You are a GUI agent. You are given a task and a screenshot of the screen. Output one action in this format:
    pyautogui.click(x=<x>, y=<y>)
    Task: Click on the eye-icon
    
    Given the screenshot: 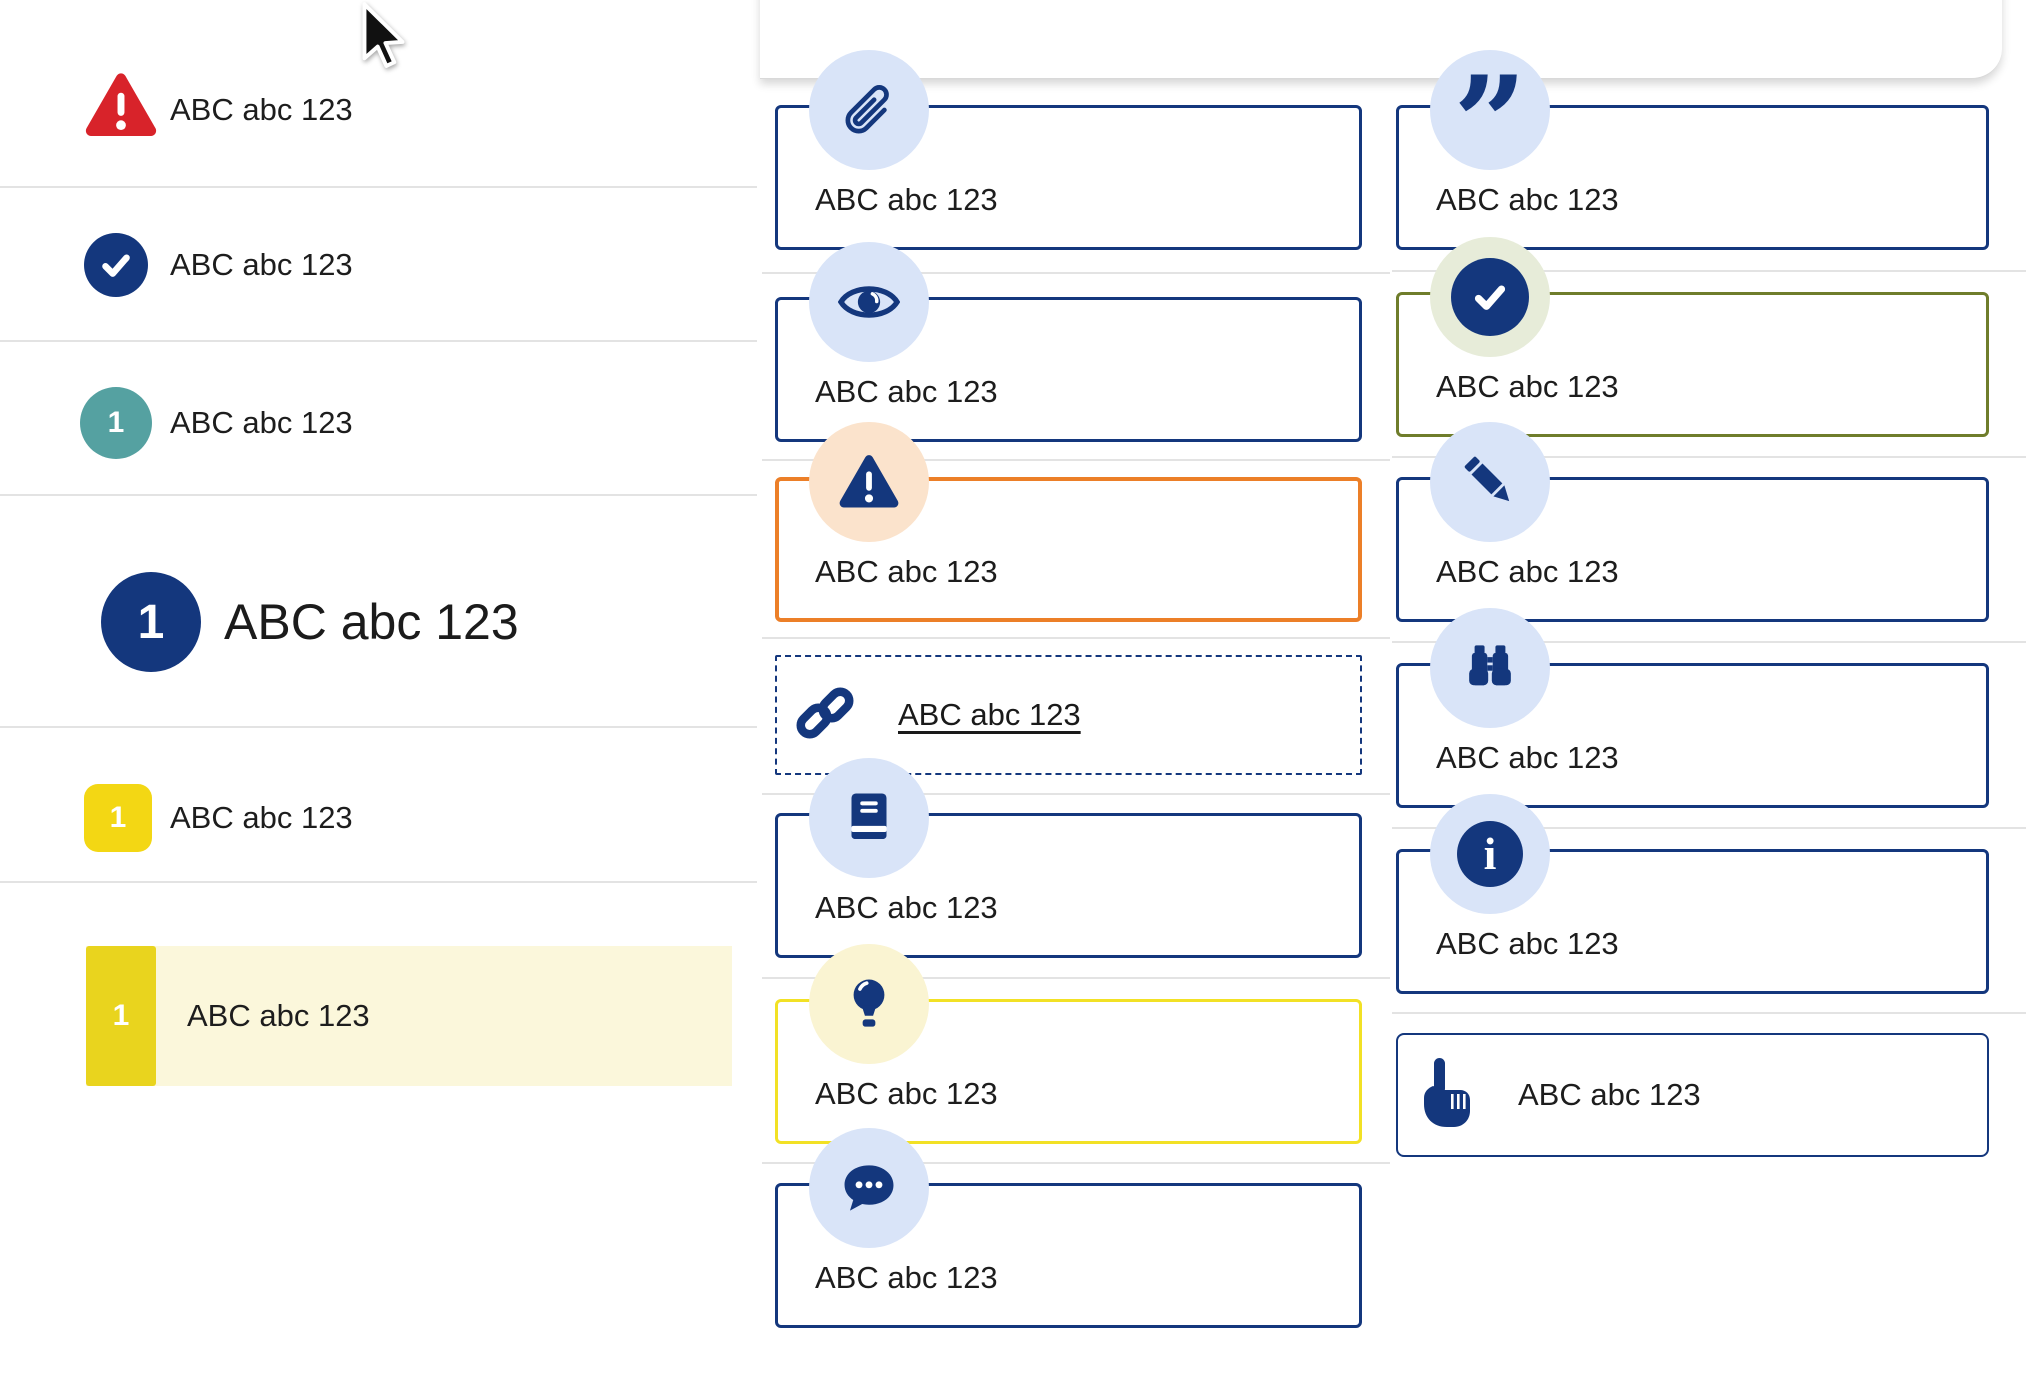 What is the action you would take?
    pyautogui.click(x=869, y=302)
    